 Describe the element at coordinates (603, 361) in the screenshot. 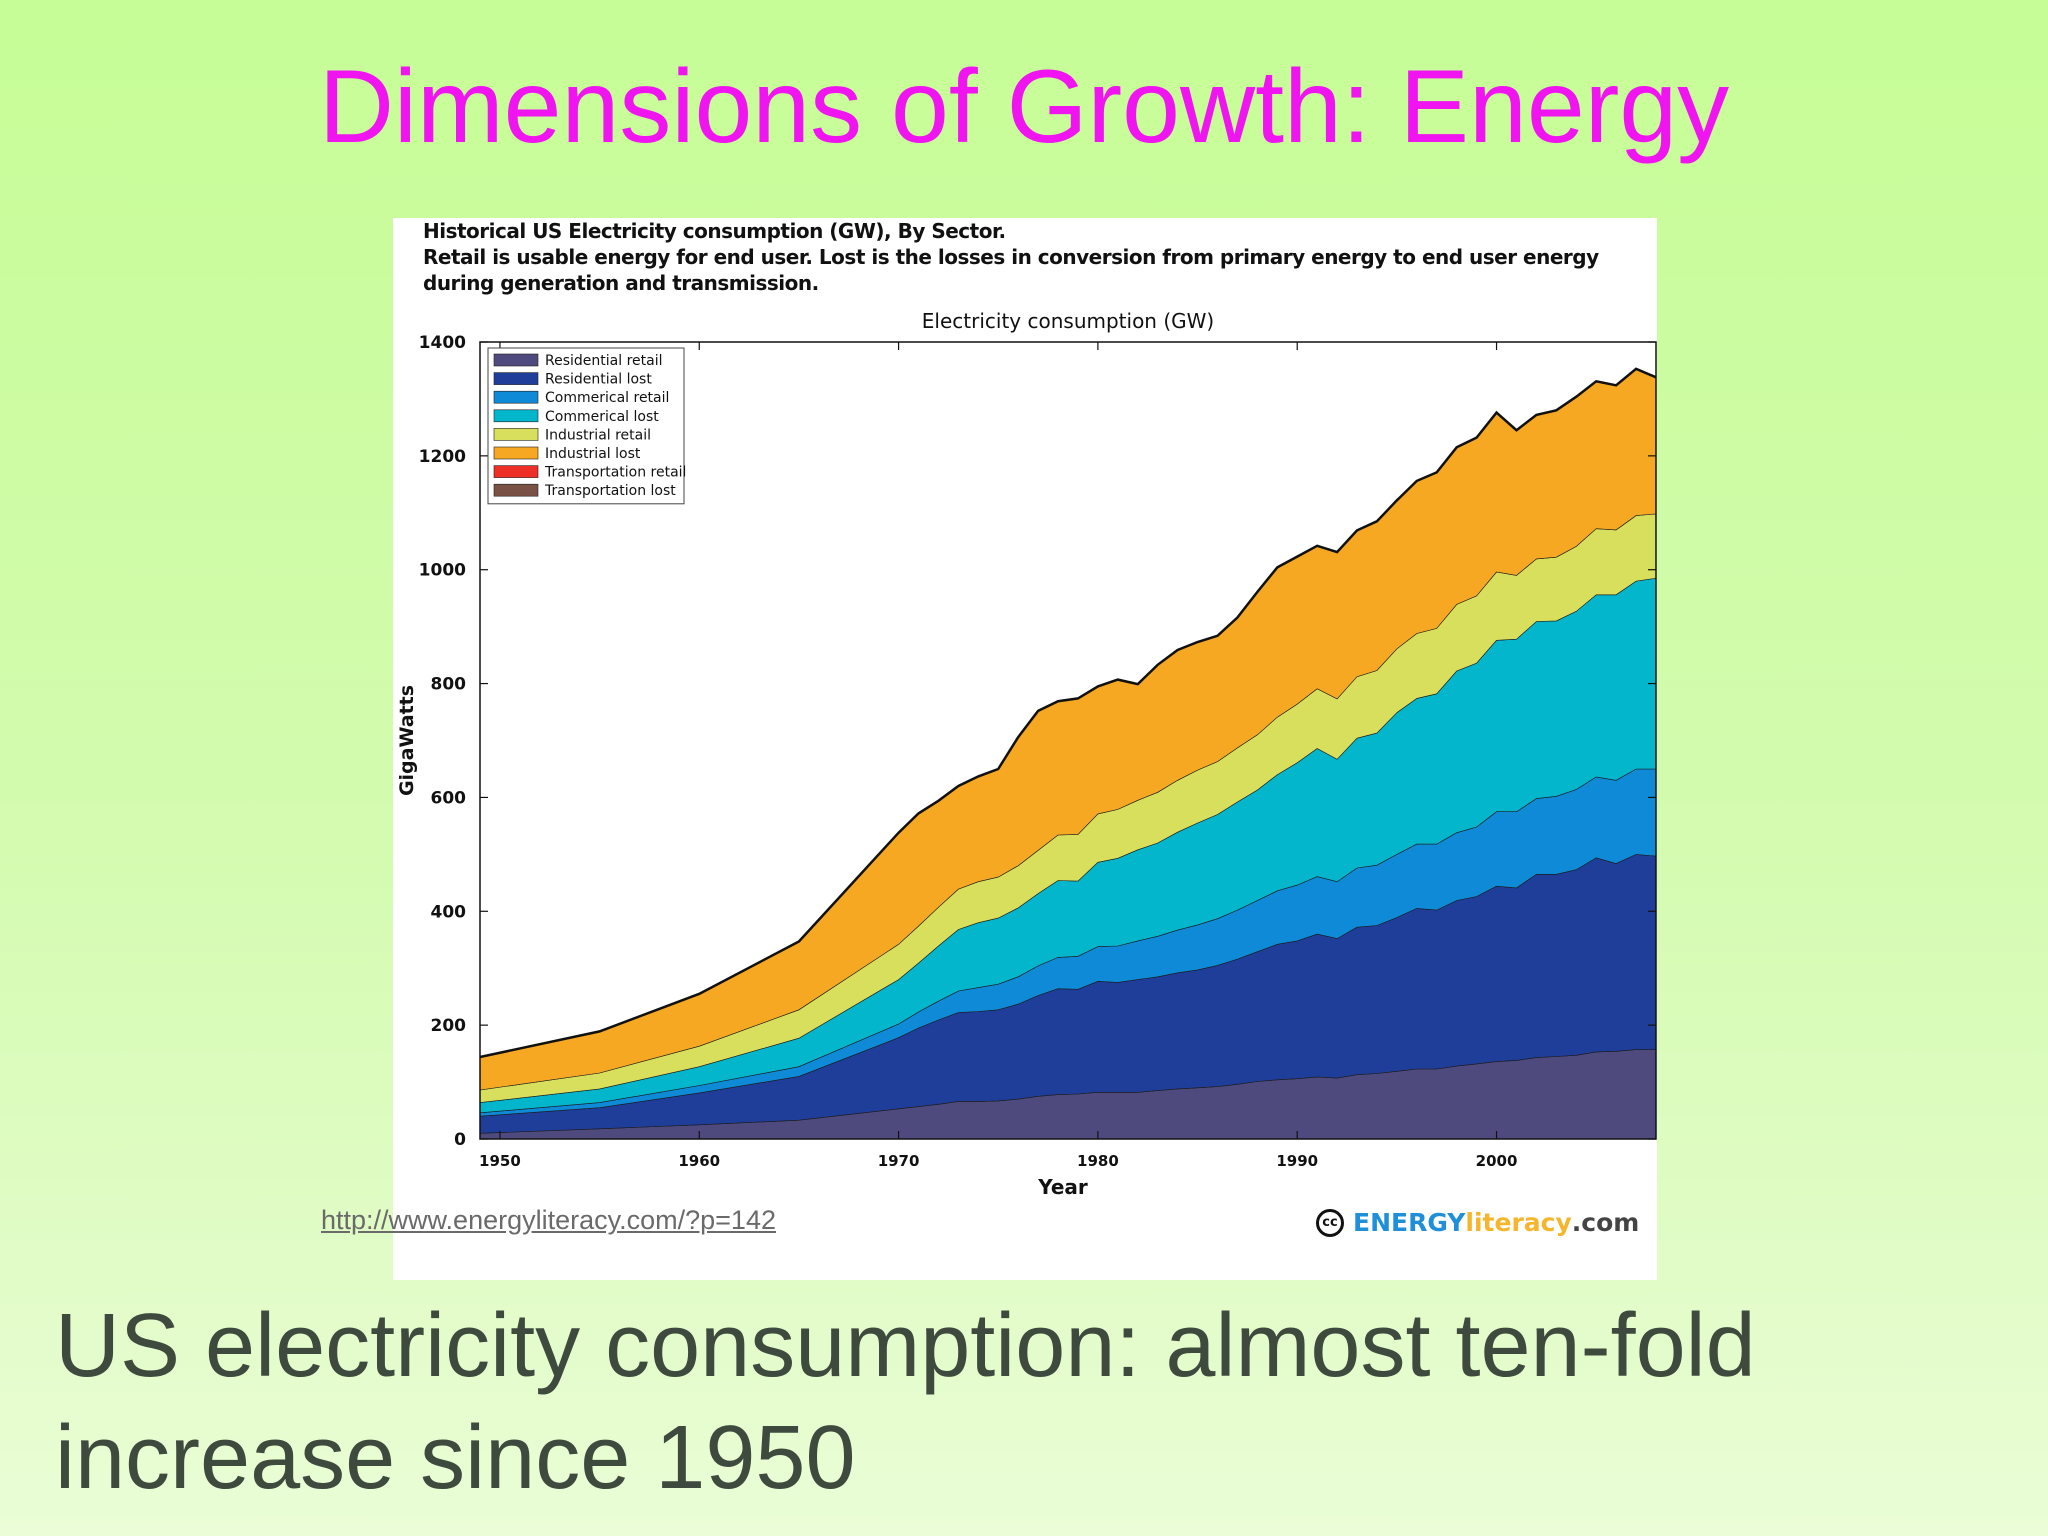

I see `legend-label: Residential retail` at that location.